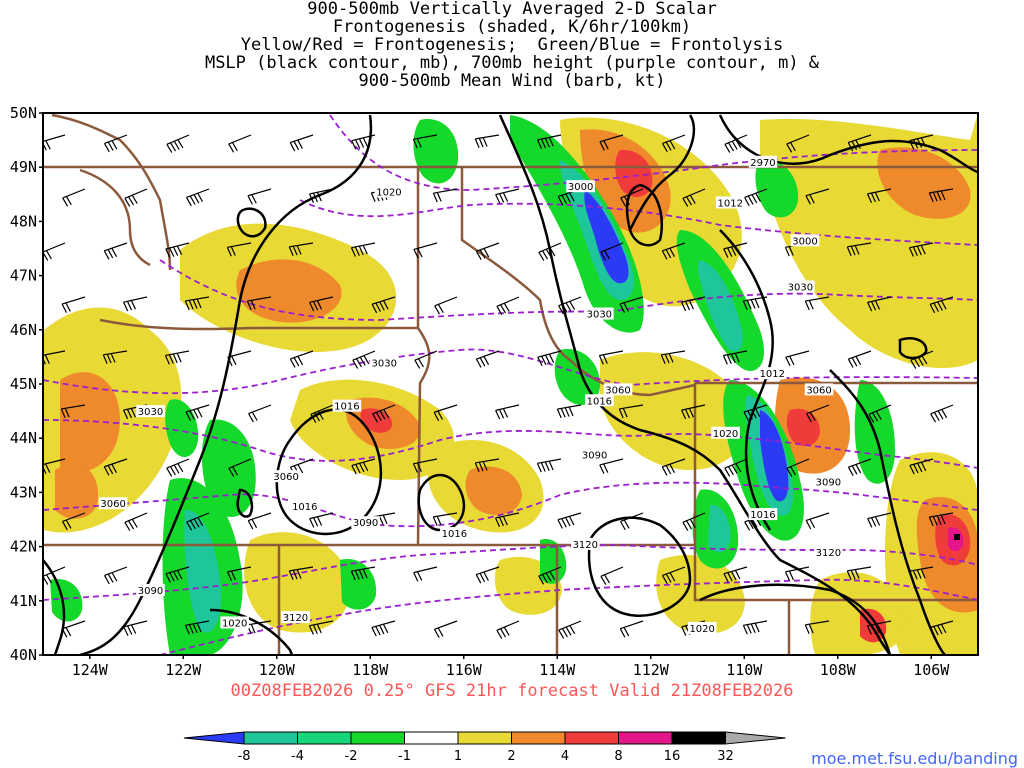  What do you see at coordinates (511, 756) in the screenshot?
I see `colorbar-label: 2` at bounding box center [511, 756].